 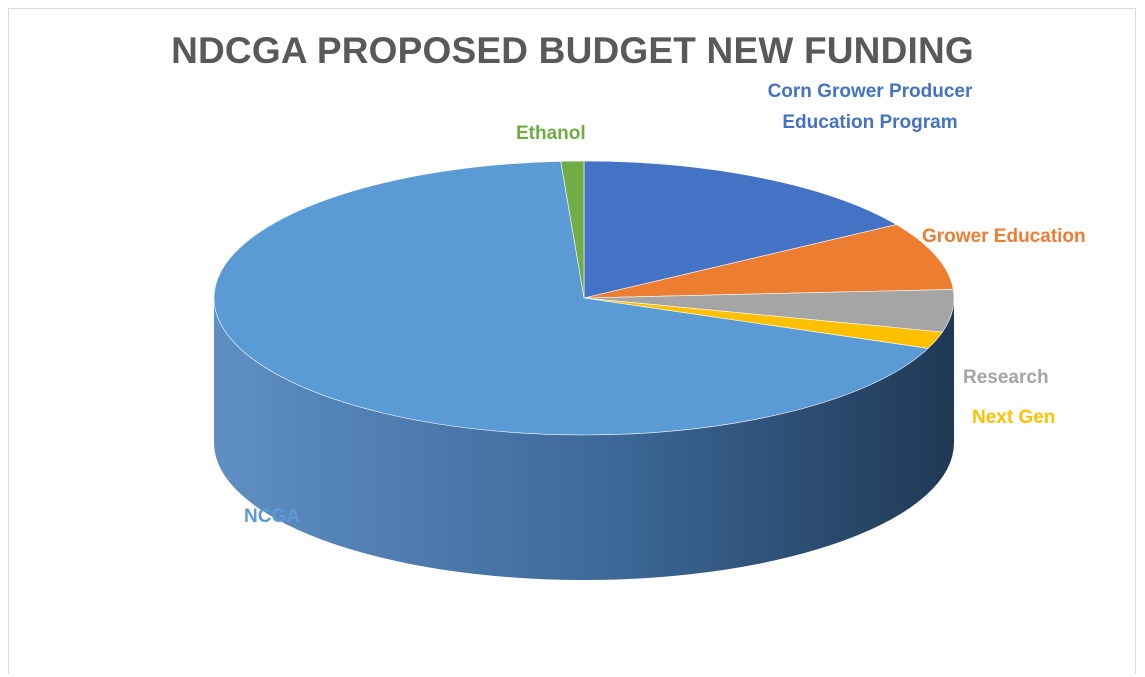 What do you see at coordinates (272, 516) in the screenshot?
I see `label-ncga: NCGA` at bounding box center [272, 516].